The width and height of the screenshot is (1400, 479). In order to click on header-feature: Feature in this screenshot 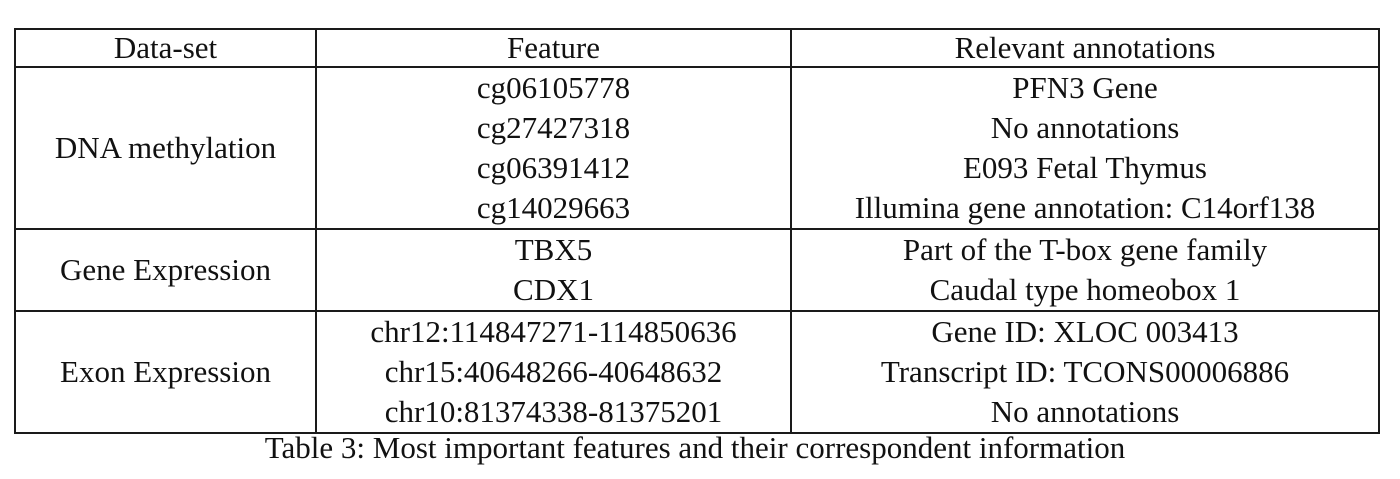, I will do `click(553, 48)`.